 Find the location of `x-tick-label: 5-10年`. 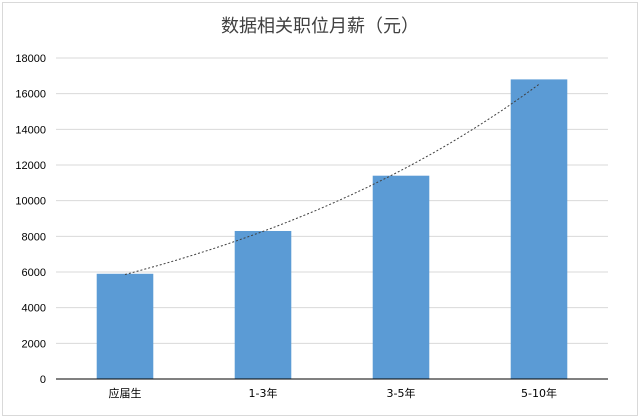

x-tick-label: 5-10年 is located at coordinates (539, 393).